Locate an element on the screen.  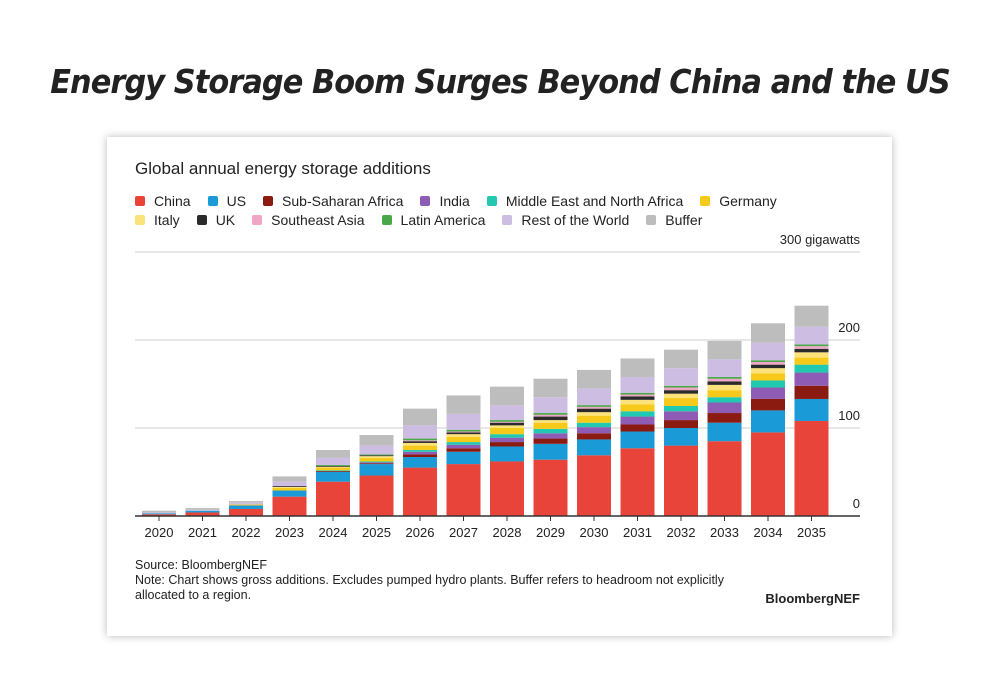
x-tick-label: 2031 is located at coordinates (637, 532).